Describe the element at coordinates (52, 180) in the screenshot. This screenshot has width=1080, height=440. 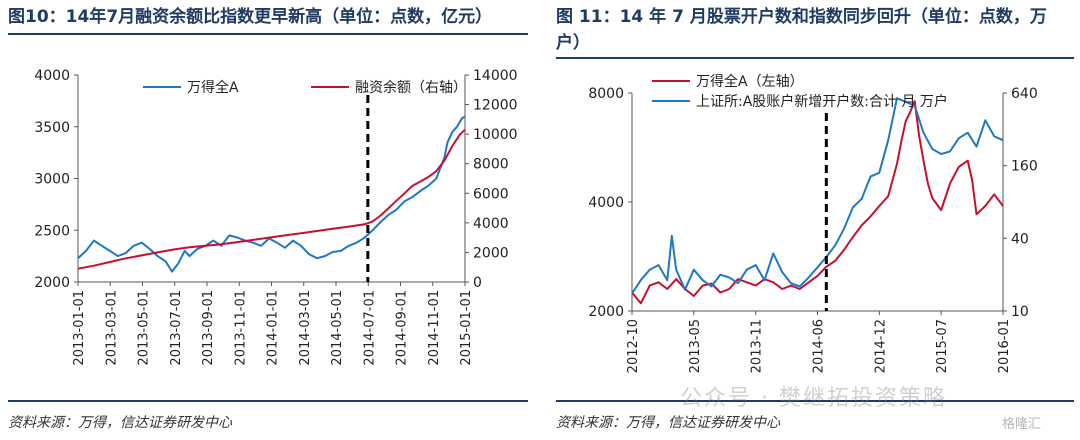
I see `chart-1-y-left-tick-label: 3000` at that location.